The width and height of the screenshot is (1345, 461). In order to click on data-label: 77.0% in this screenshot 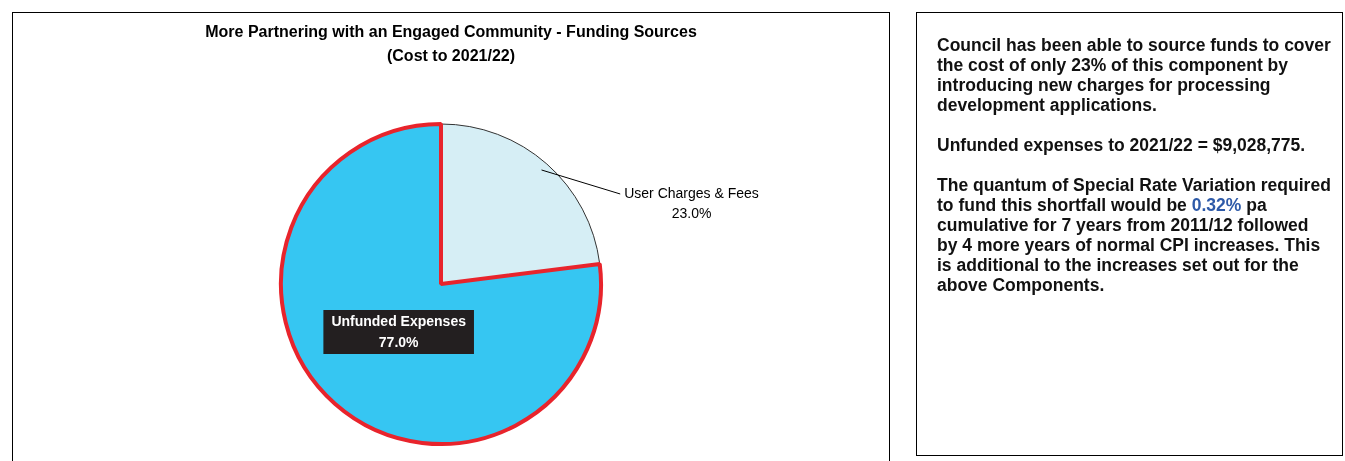, I will do `click(399, 341)`.